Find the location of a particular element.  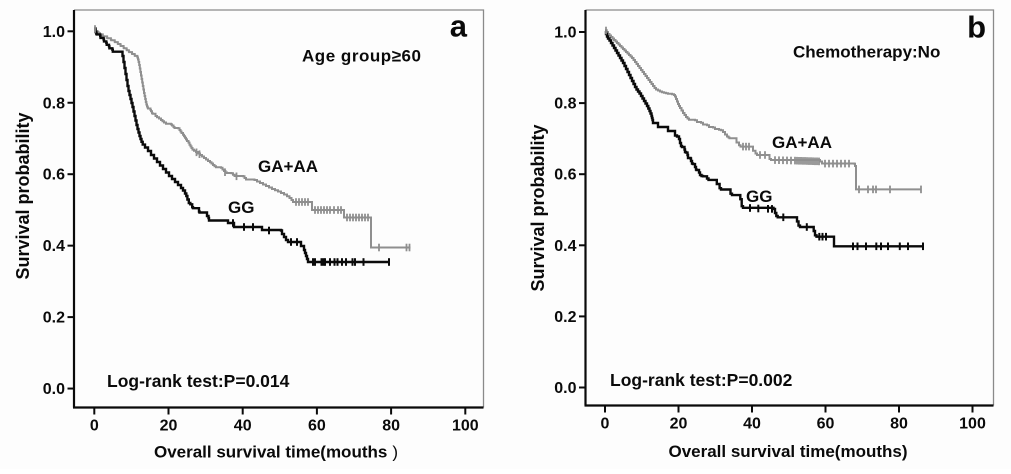

svg-text: Log-rank test:P=0.014 is located at coordinates (198, 381).